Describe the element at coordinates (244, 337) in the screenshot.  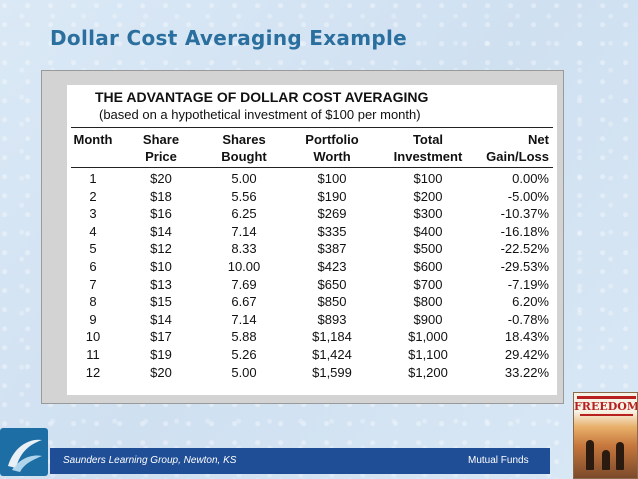
I see `cell-shares-bought: 5.88` at that location.